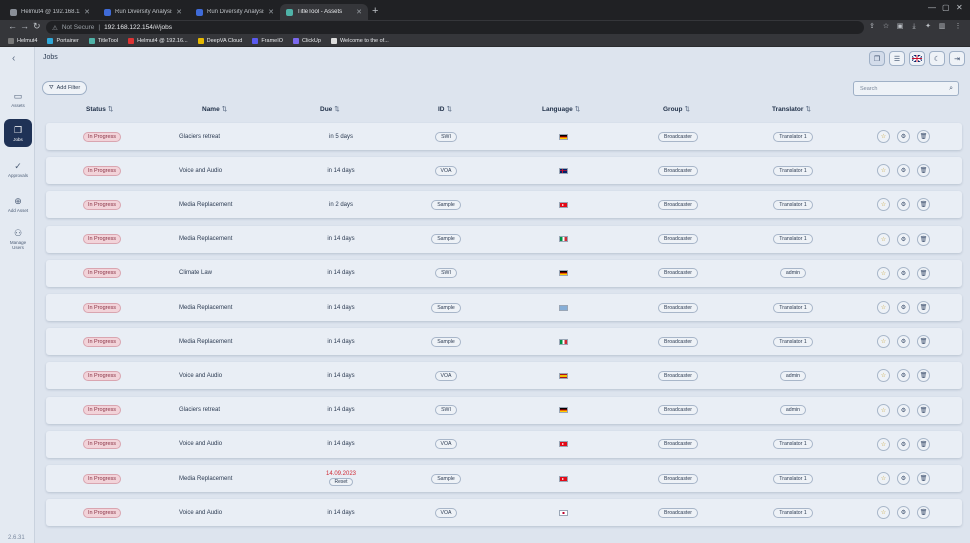 The height and width of the screenshot is (543, 970). Describe the element at coordinates (942, 26) in the screenshot. I see `sidepanel-icon: ▥` at that location.